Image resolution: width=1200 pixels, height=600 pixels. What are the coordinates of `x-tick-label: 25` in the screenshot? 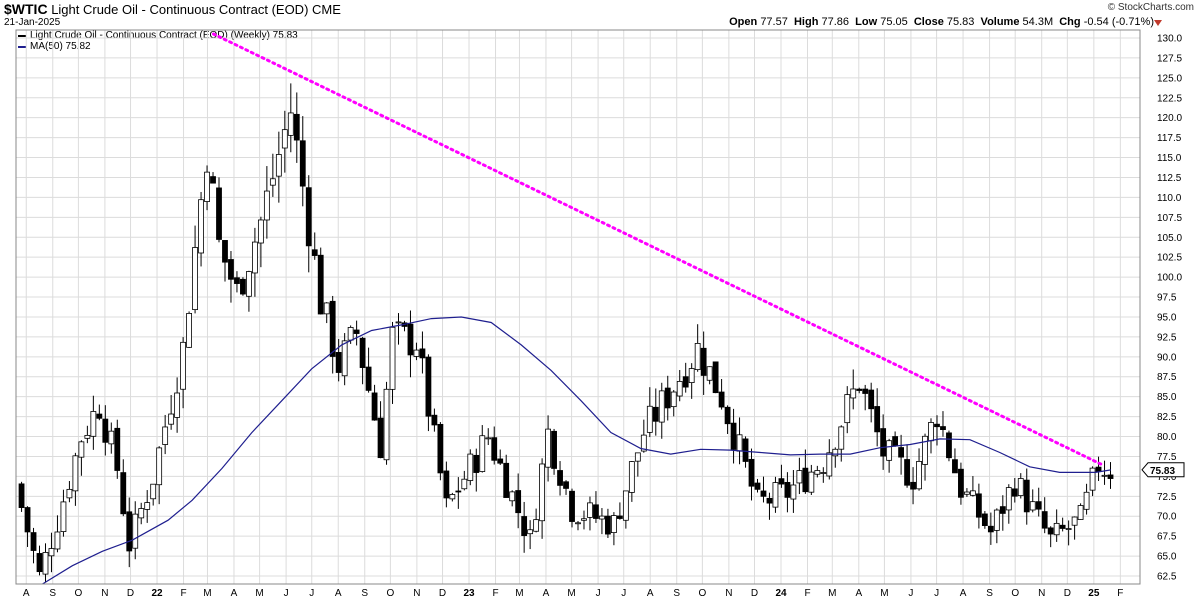 It's located at (1094, 593).